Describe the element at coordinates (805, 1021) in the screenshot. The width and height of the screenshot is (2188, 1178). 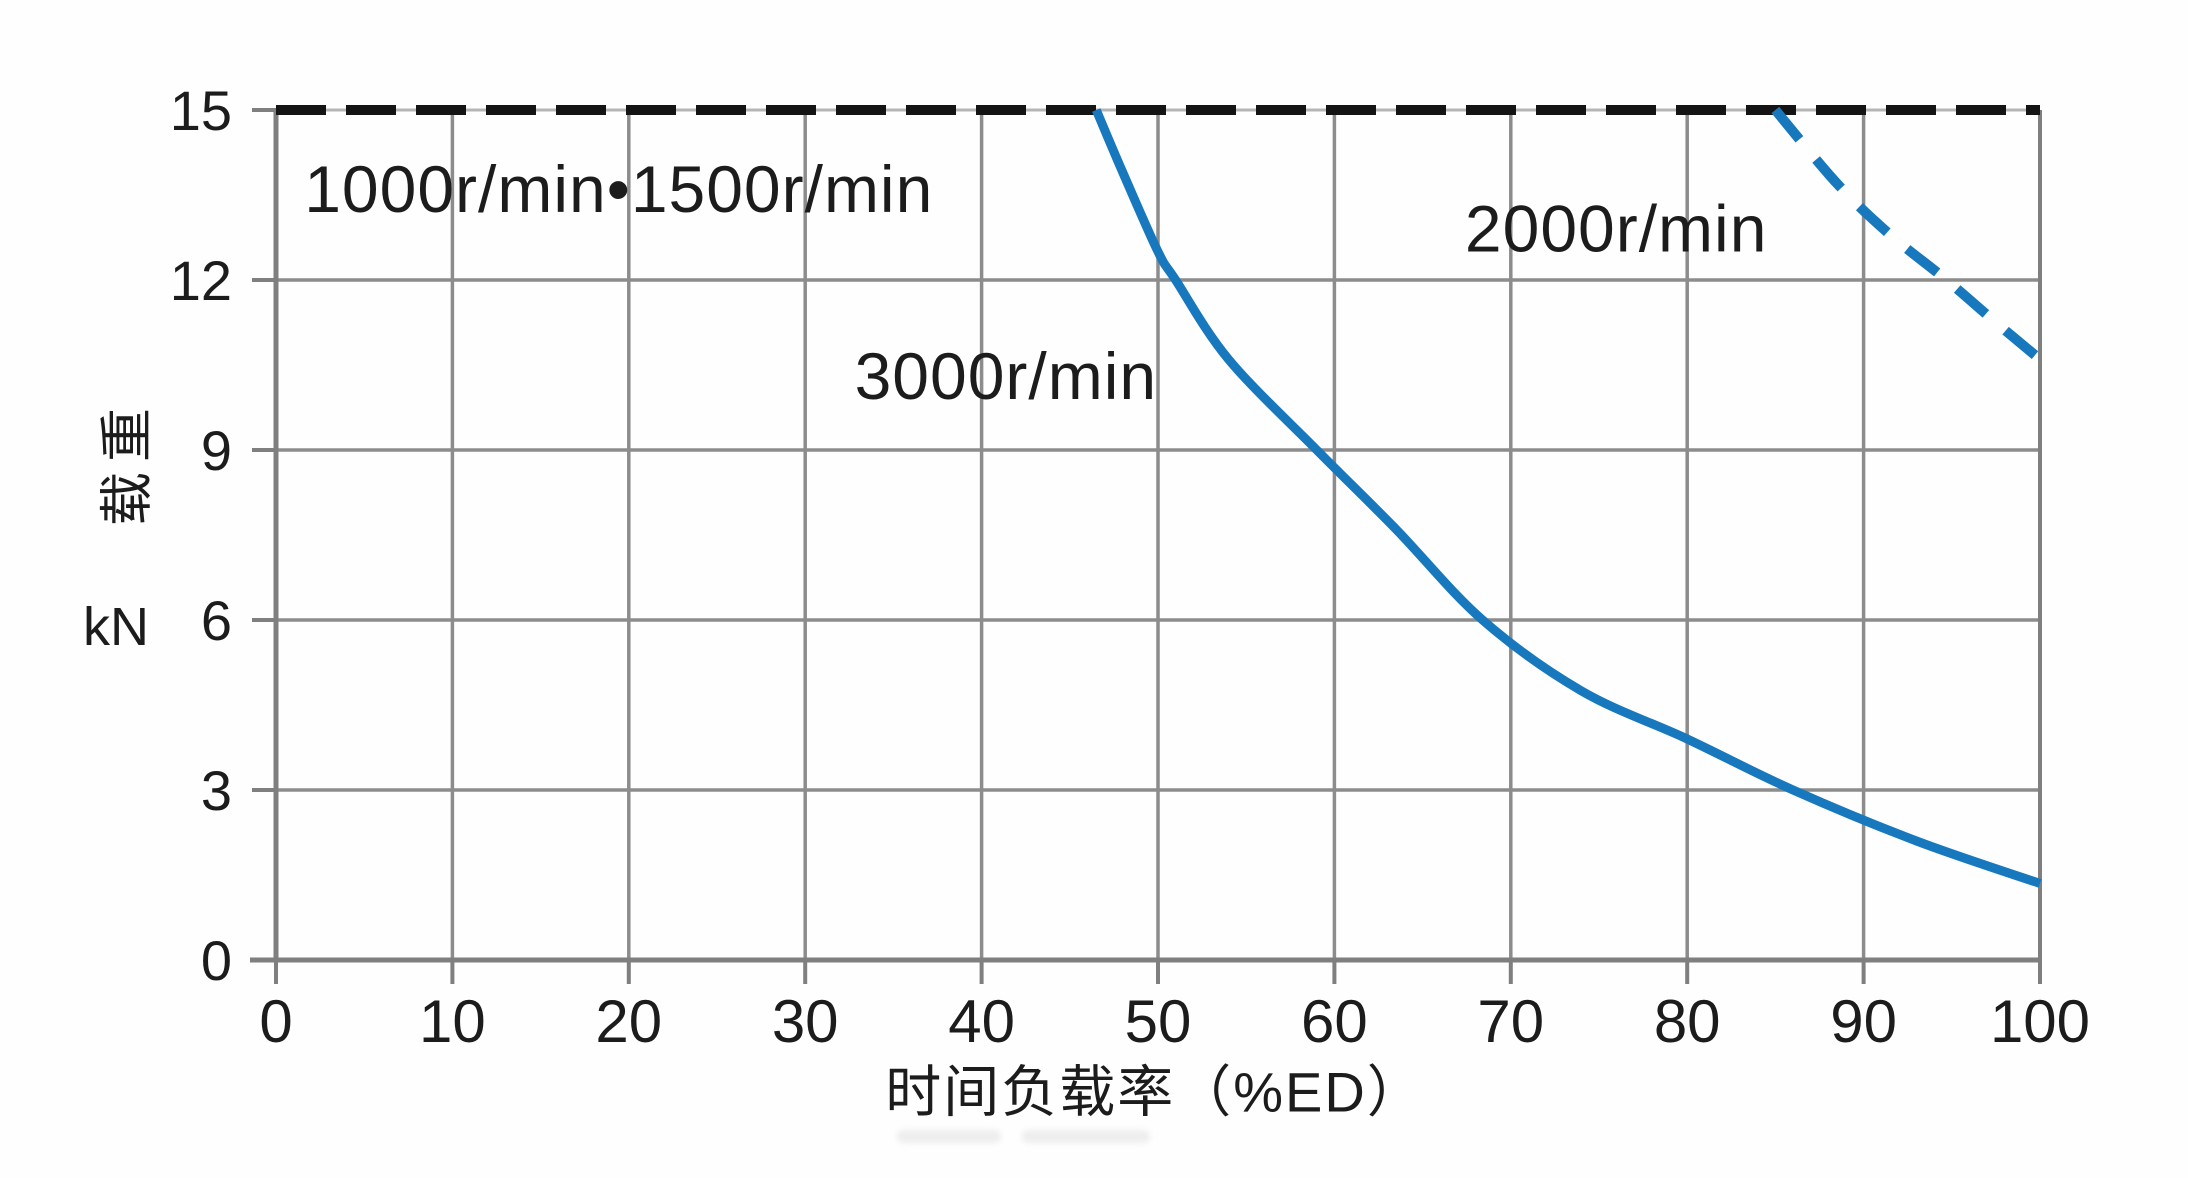
I see `x-tick-label: 30` at that location.